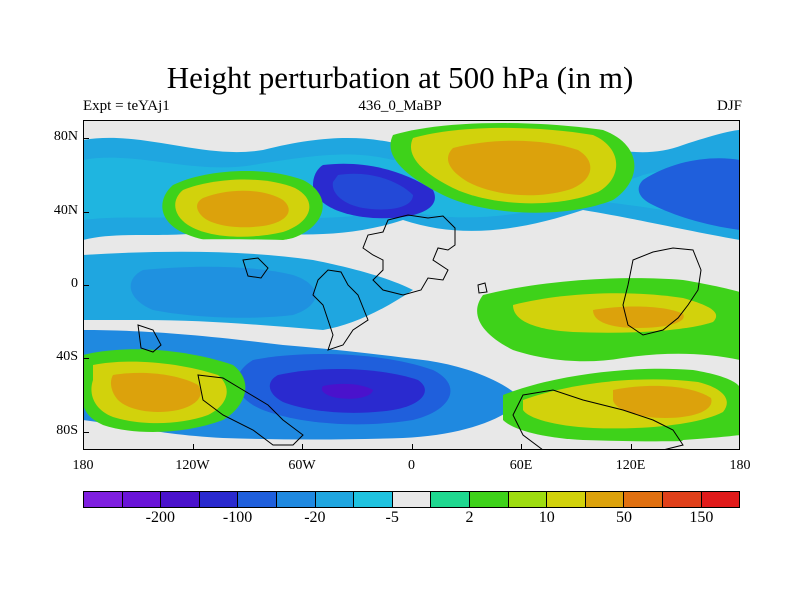  What do you see at coordinates (237, 517) in the screenshot?
I see `colorbar-label: -100` at bounding box center [237, 517].